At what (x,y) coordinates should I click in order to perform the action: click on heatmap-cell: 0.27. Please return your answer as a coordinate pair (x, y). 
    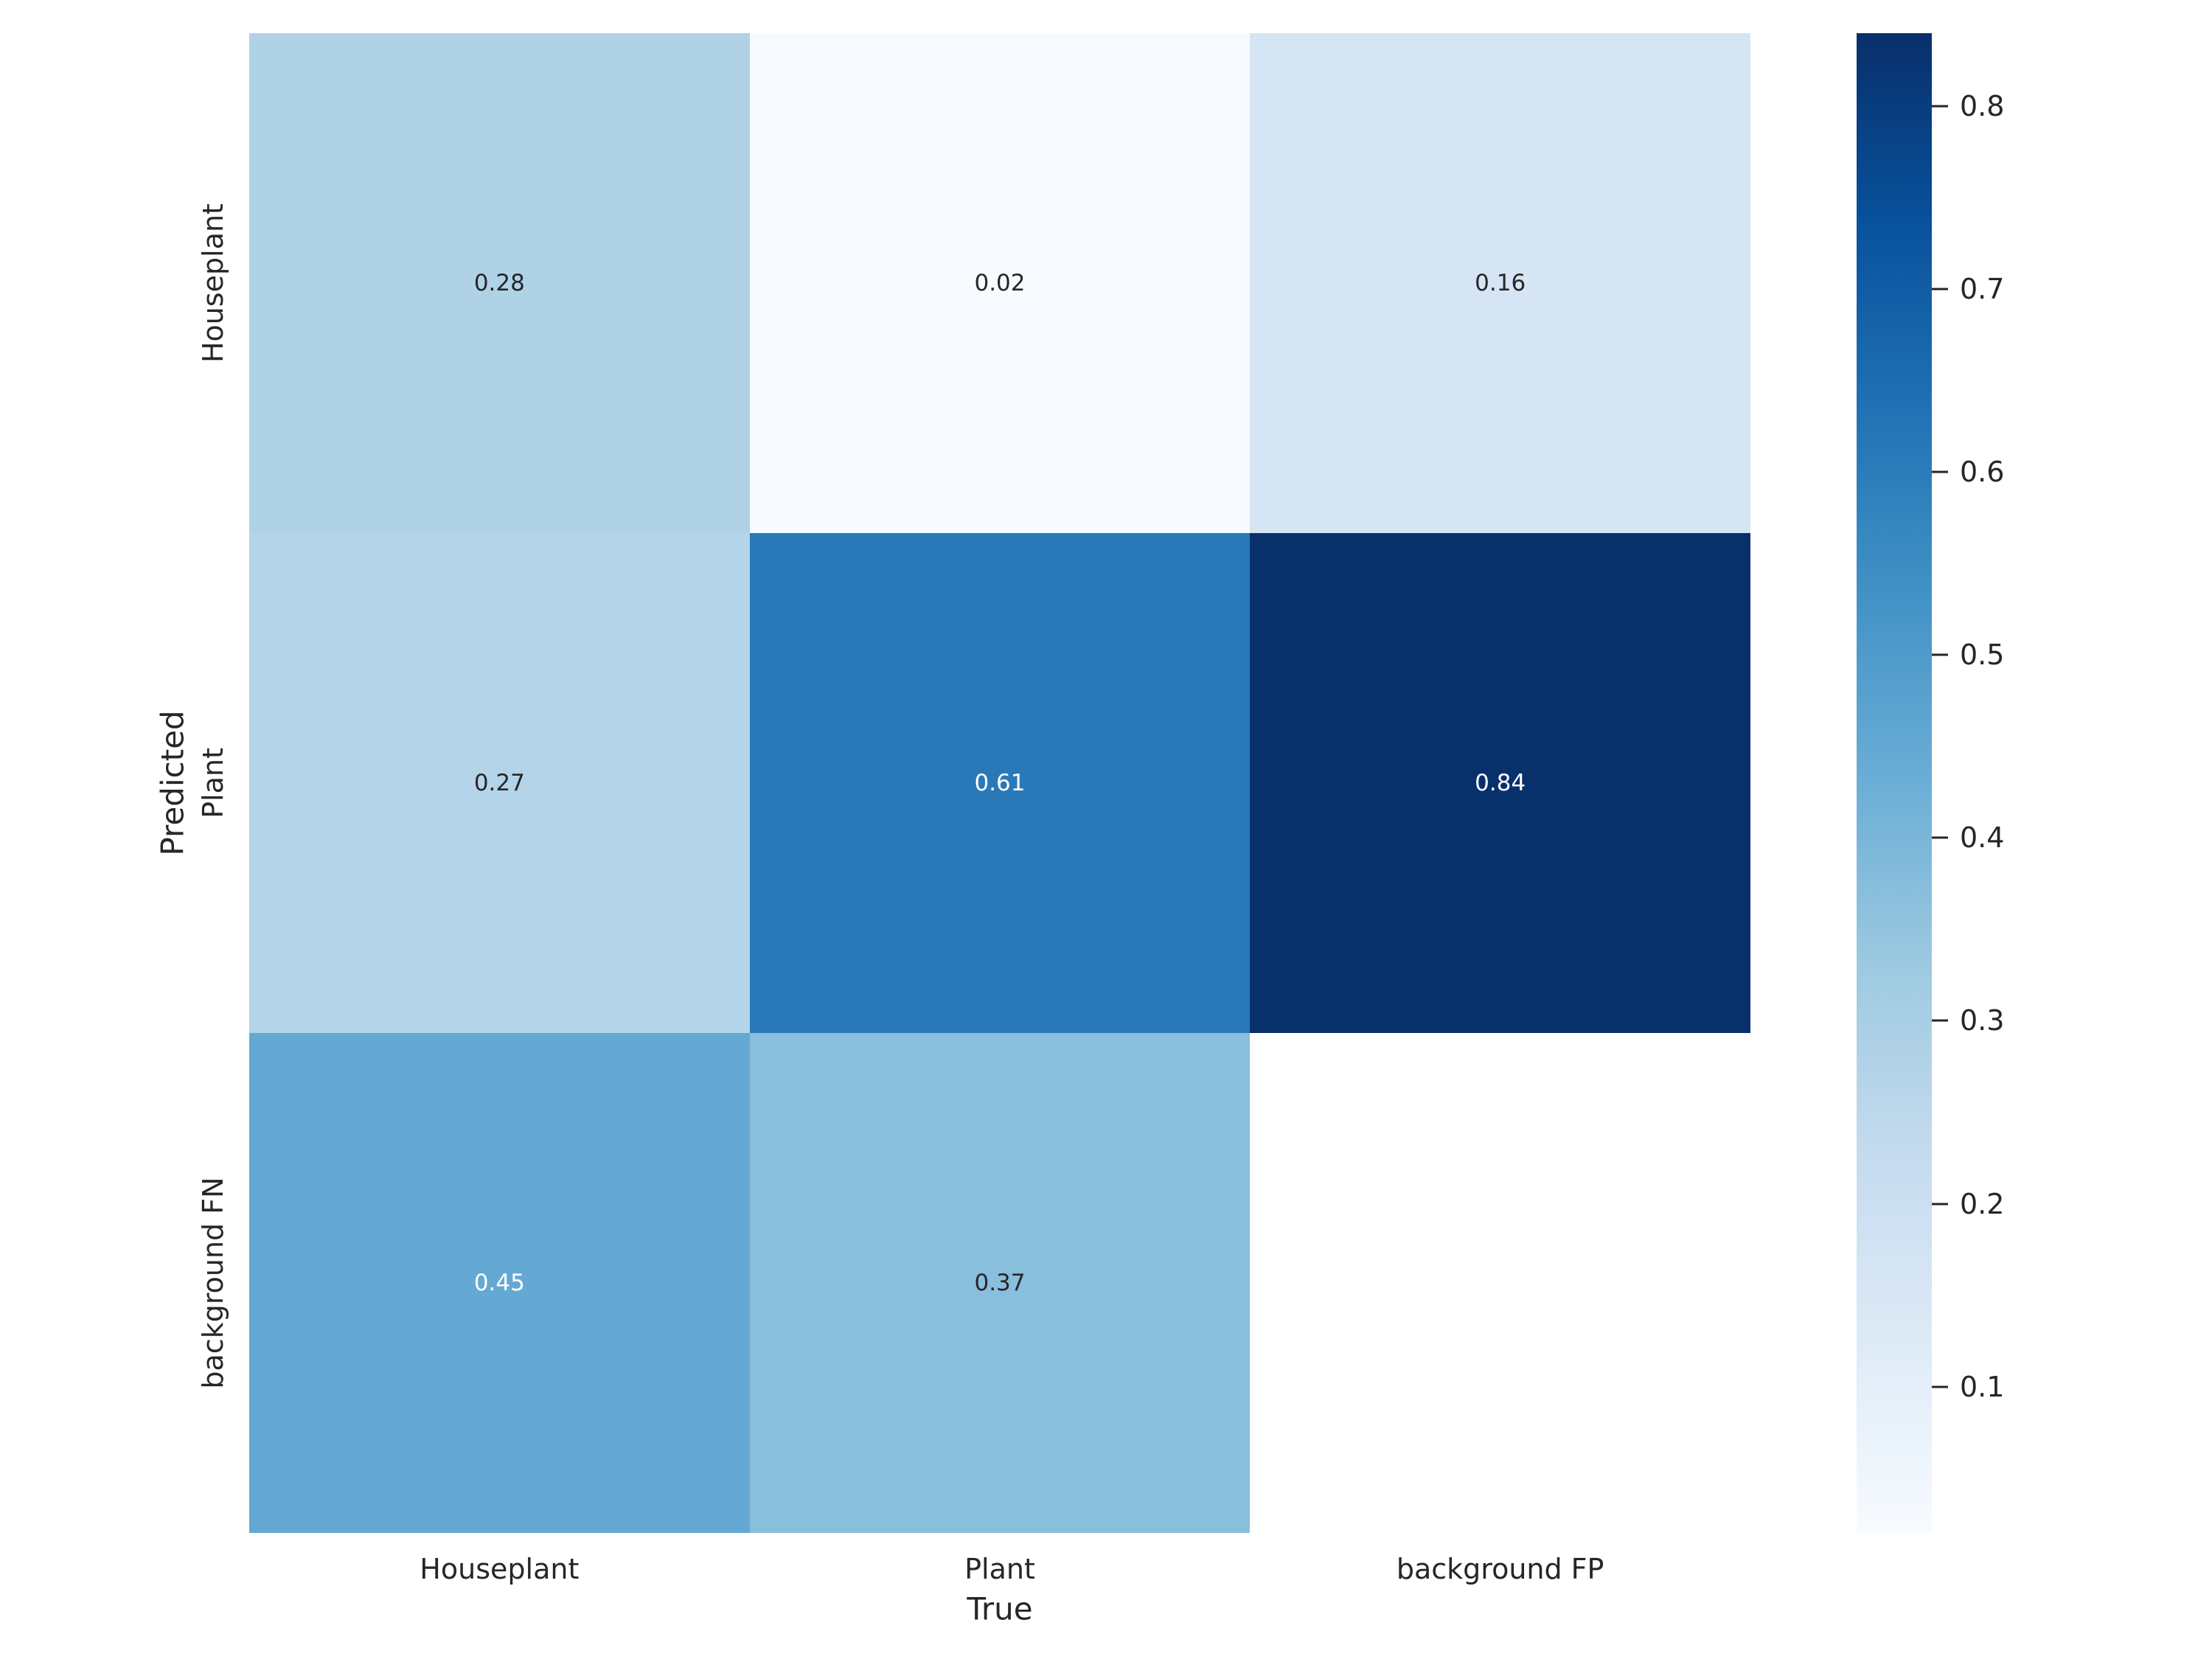
    Looking at the image, I should click on (499, 783).